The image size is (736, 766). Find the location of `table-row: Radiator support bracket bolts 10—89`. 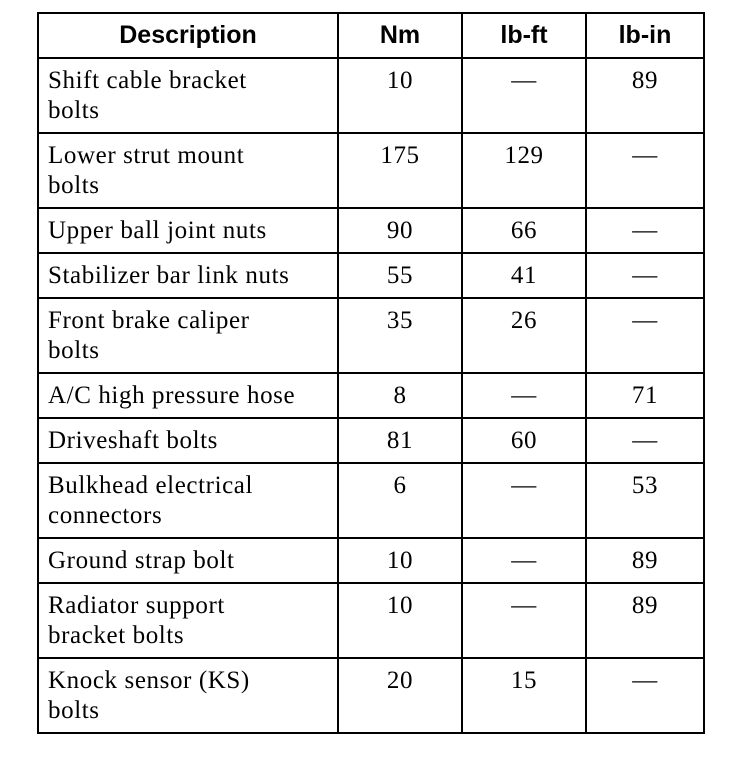

table-row: Radiator support bracket bolts 10—89 is located at coordinates (371, 620).